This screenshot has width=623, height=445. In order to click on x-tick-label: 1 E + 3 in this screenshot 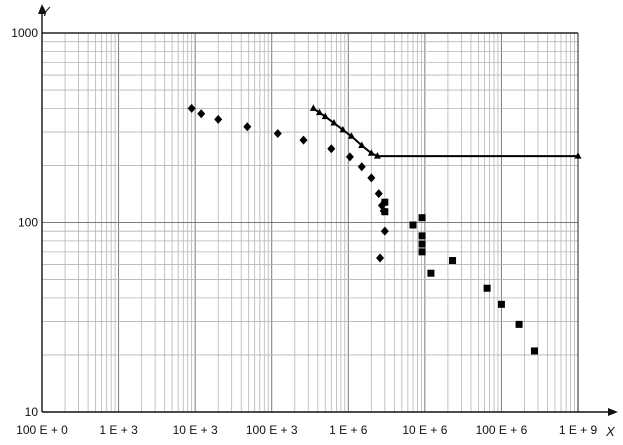, I will do `click(118, 430)`.